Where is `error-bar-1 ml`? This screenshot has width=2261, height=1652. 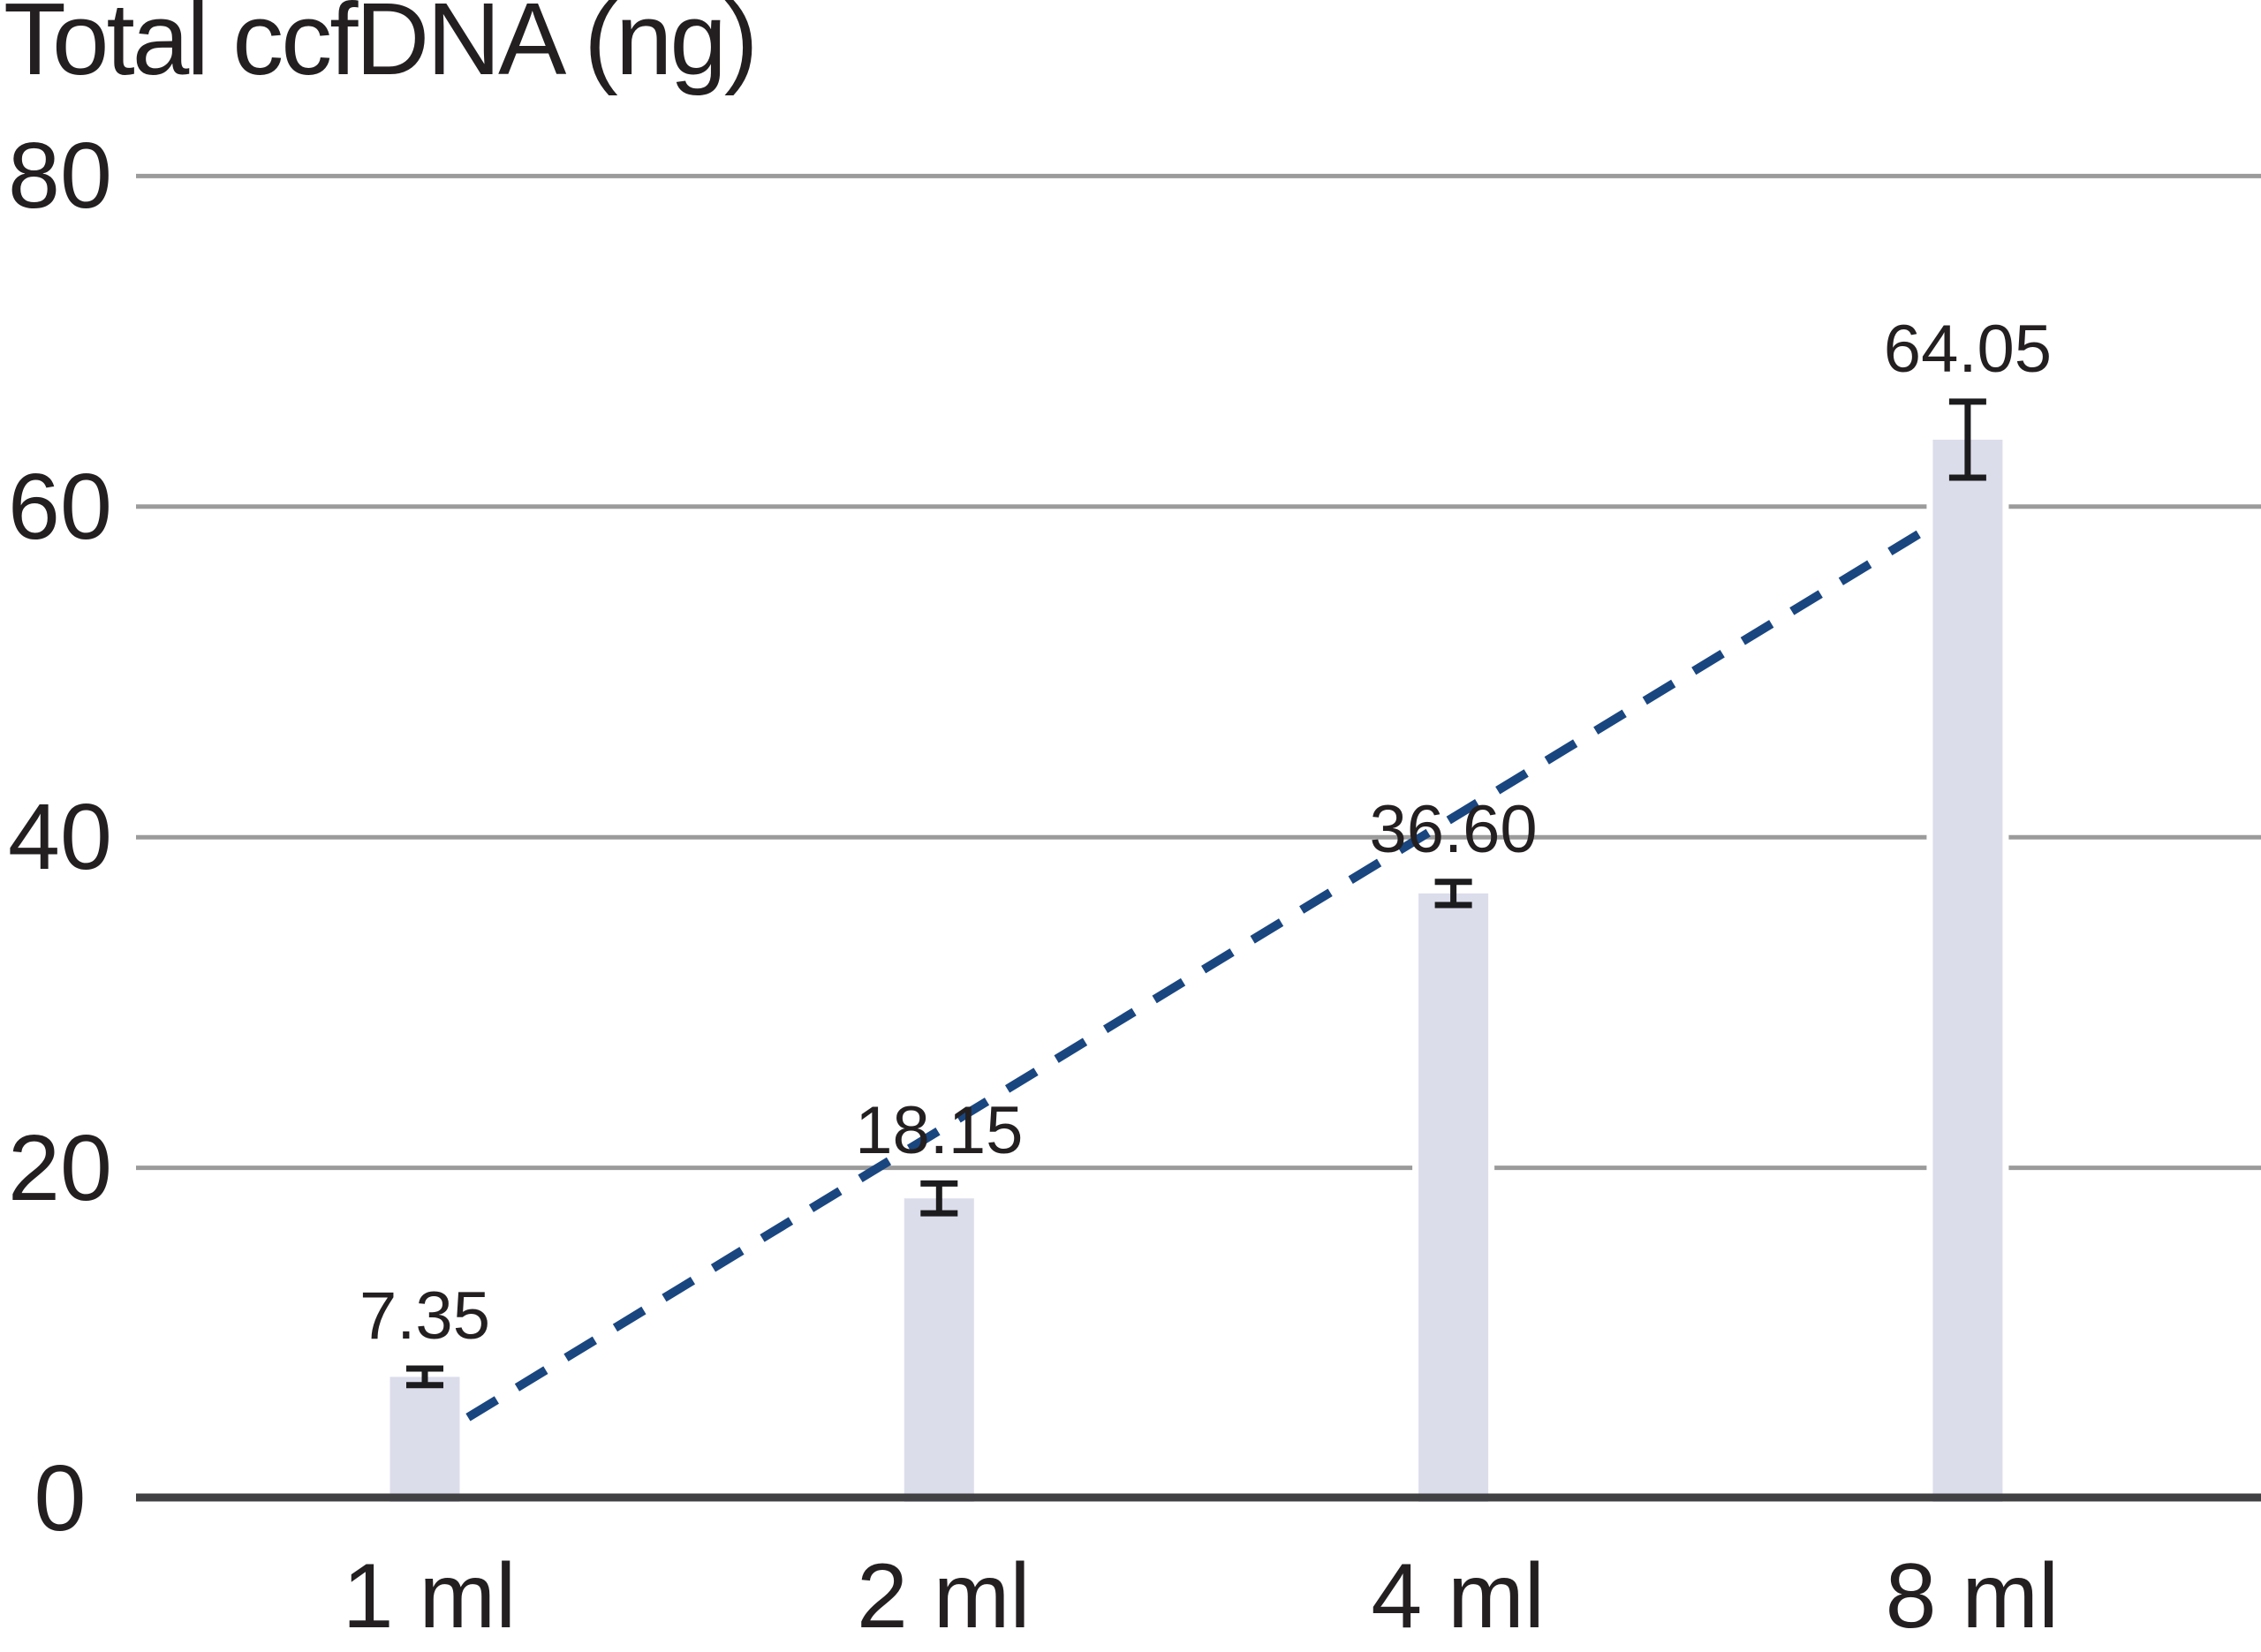
error-bar-1 ml is located at coordinates (424, 1377).